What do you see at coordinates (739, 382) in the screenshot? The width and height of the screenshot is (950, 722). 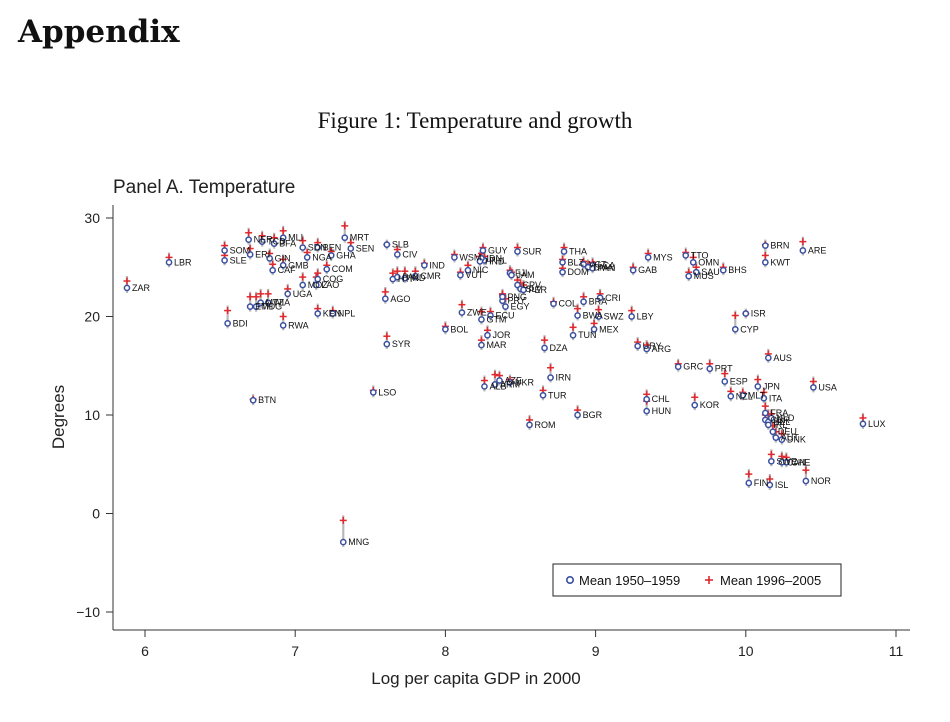 I see `country-label: ESP` at bounding box center [739, 382].